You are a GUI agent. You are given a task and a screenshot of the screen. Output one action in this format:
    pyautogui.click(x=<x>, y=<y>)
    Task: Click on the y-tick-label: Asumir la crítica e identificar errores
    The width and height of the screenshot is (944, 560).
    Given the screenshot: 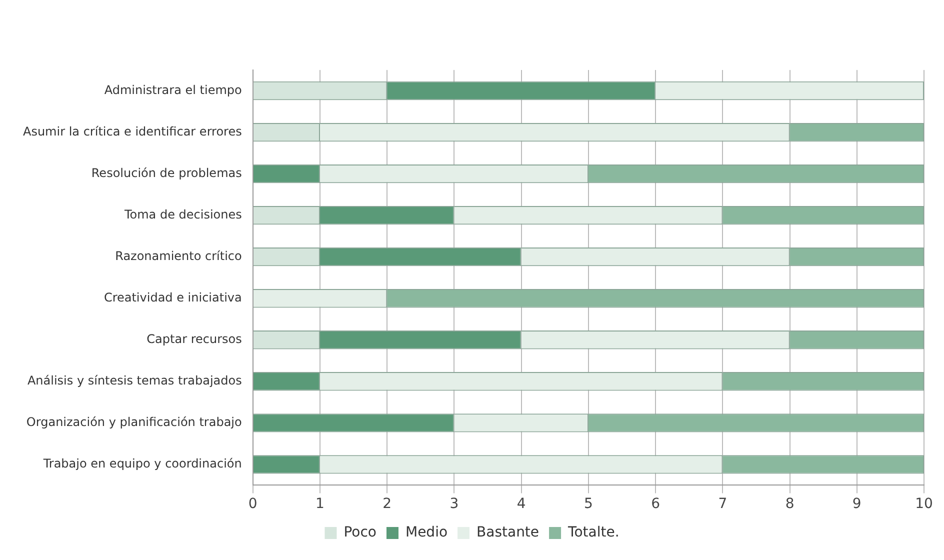 What is the action you would take?
    pyautogui.click(x=132, y=131)
    